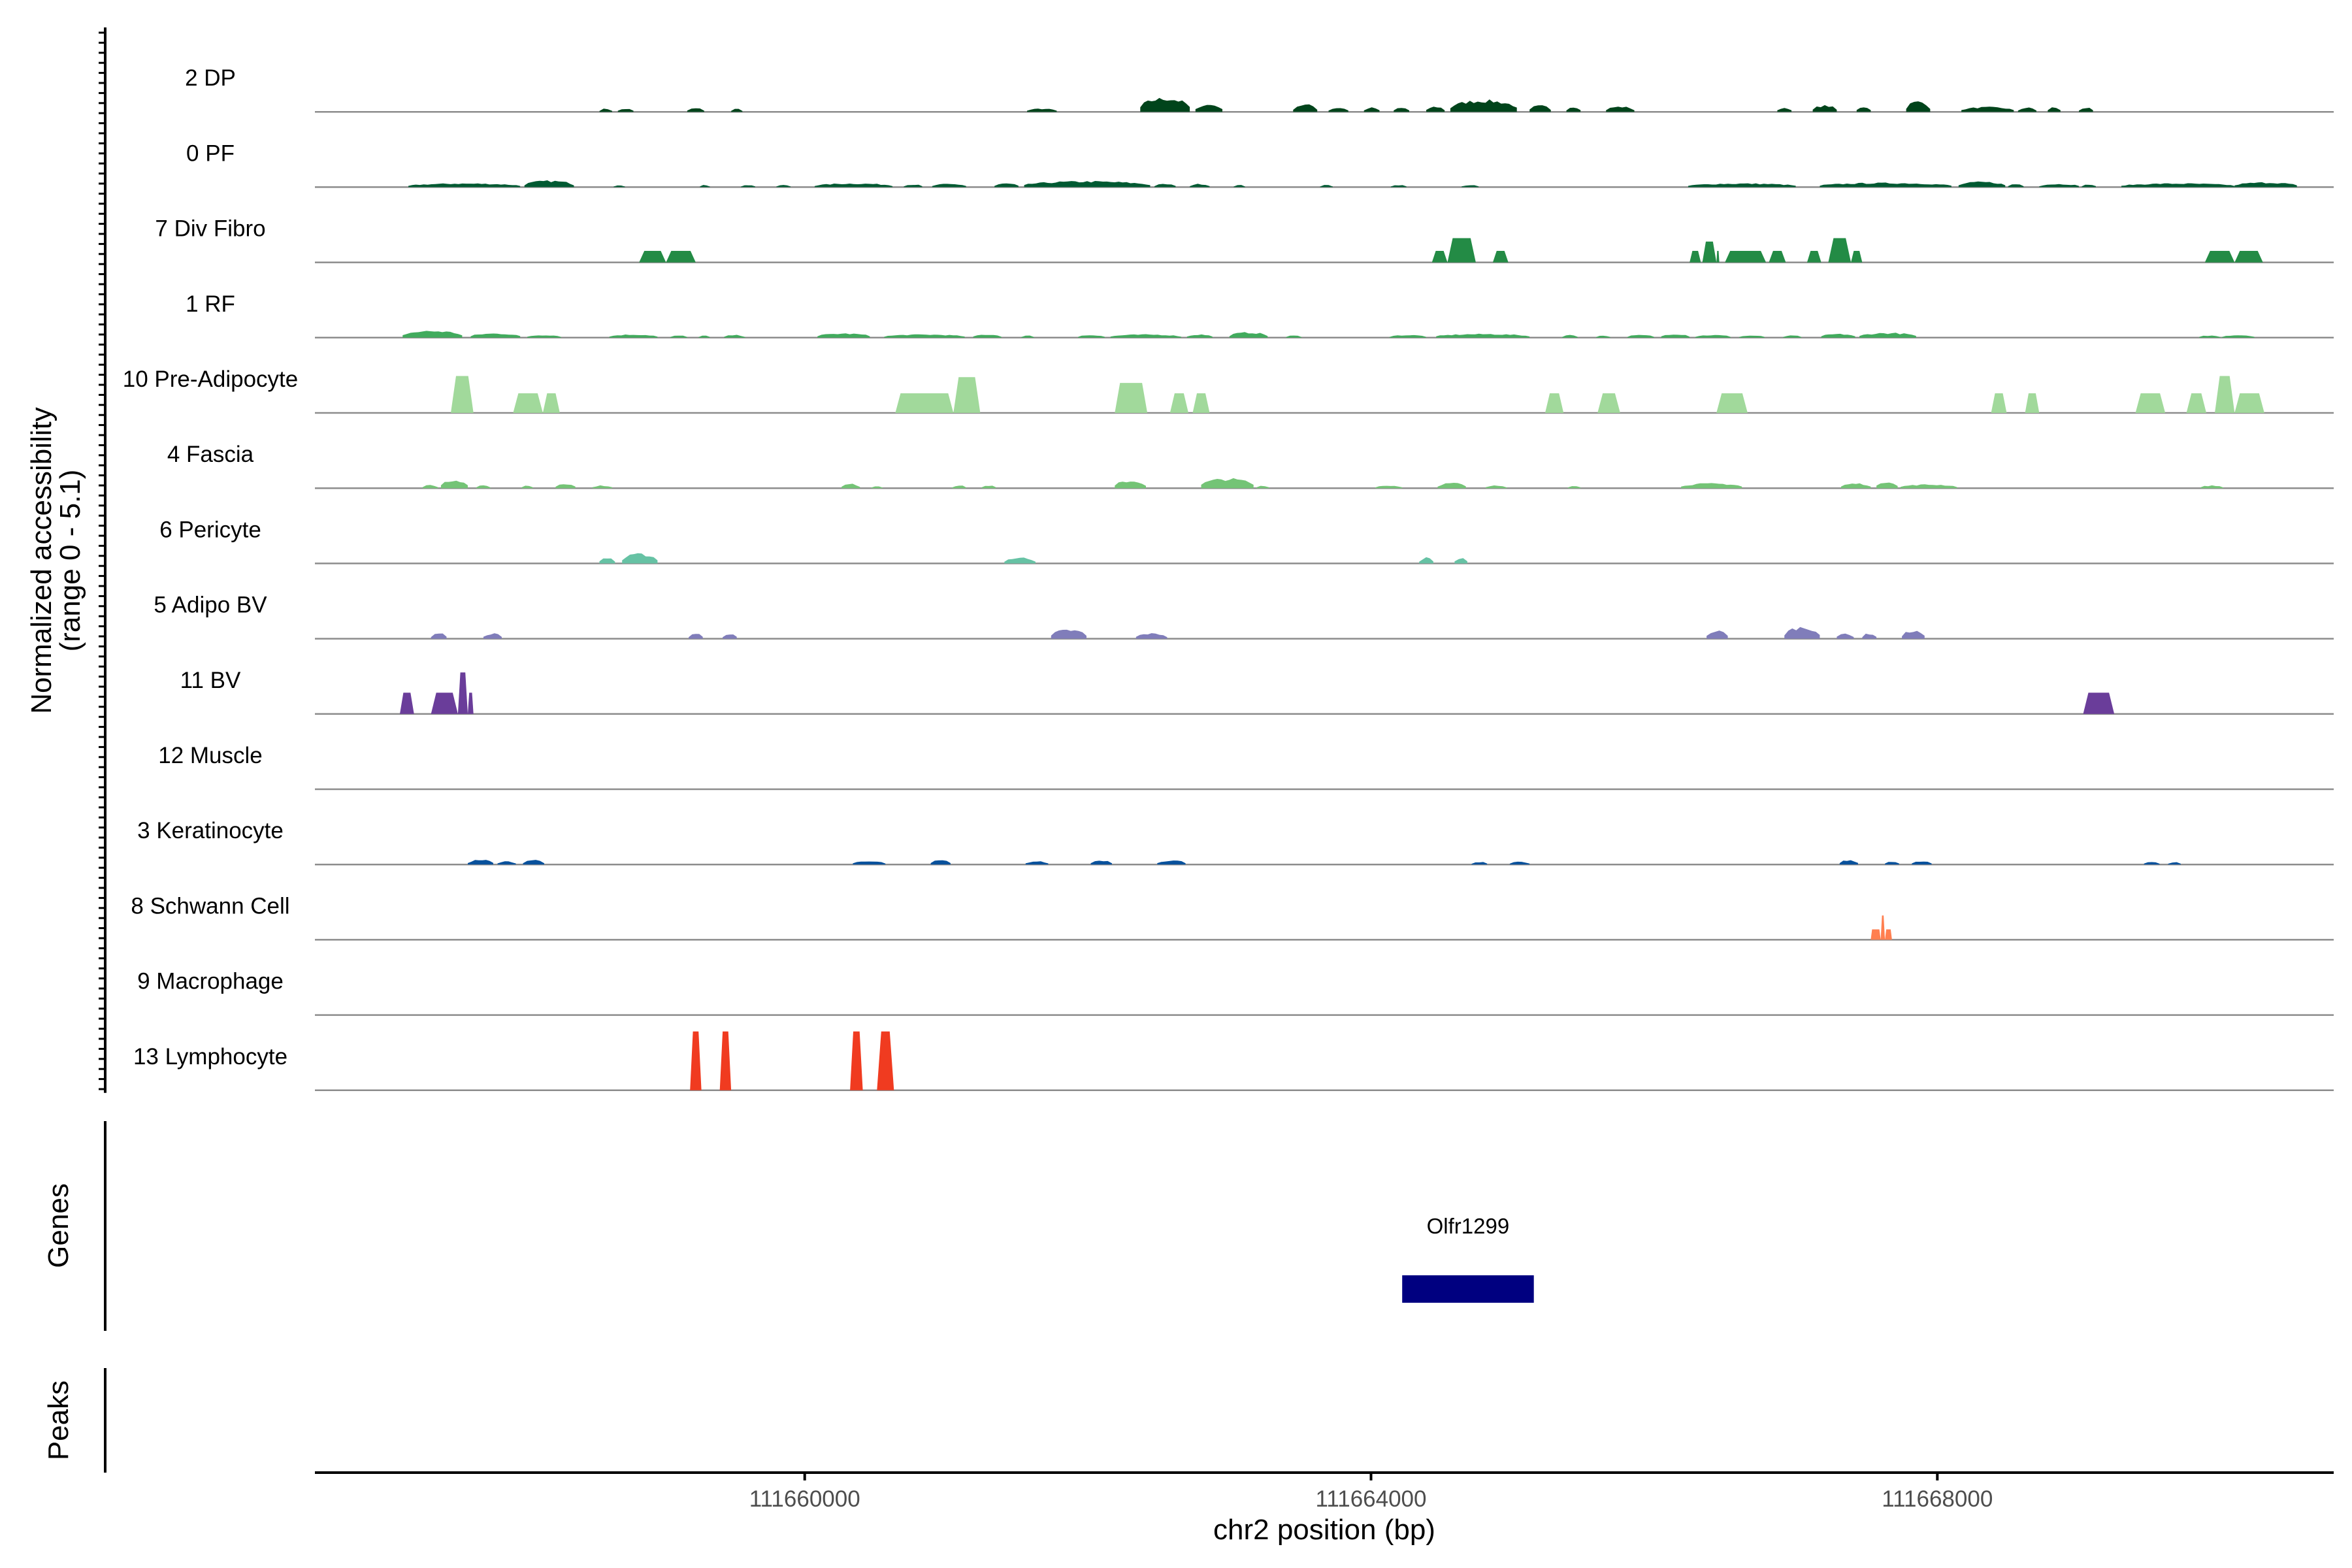  What do you see at coordinates (210, 78) in the screenshot?
I see `track-label: 2 DP` at bounding box center [210, 78].